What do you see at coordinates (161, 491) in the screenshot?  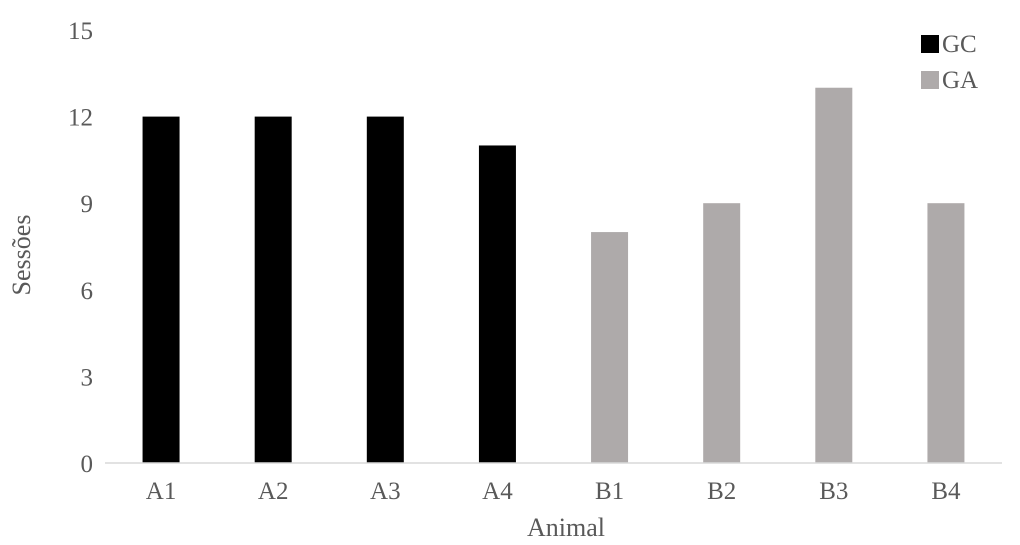 I see `x-tick-label: A1` at bounding box center [161, 491].